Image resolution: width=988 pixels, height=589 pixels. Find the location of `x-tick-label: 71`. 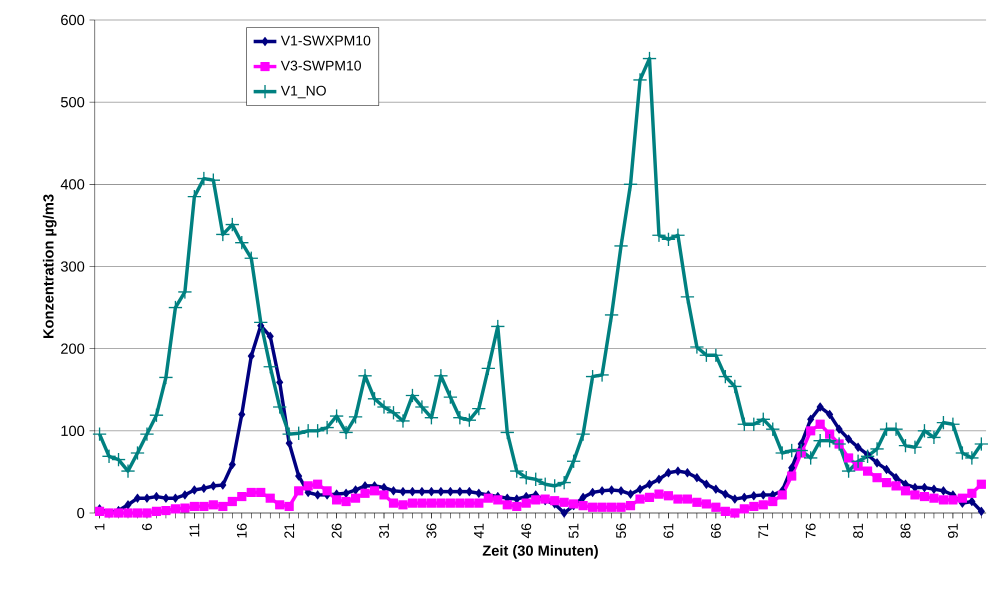

x-tick-label: 71 is located at coordinates (763, 531).